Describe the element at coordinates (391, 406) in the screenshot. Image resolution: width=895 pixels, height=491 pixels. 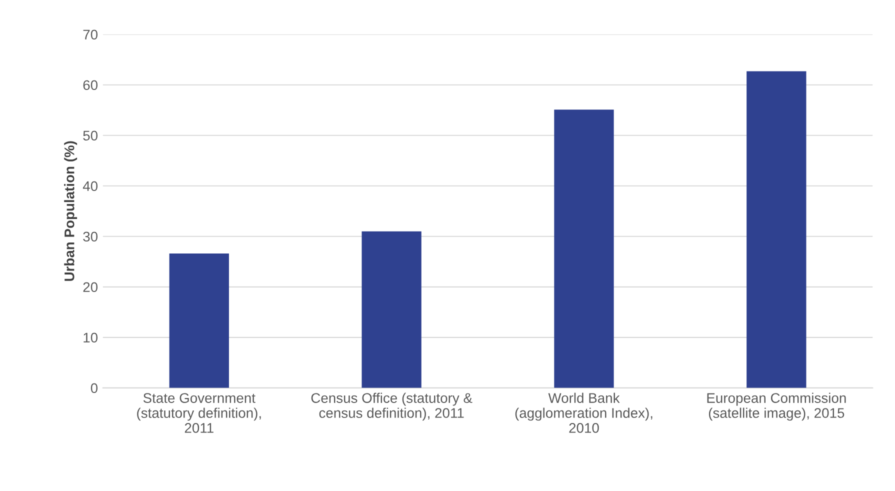
I see `x-tick-label: Census Office (statutory & census definition), 2011` at that location.